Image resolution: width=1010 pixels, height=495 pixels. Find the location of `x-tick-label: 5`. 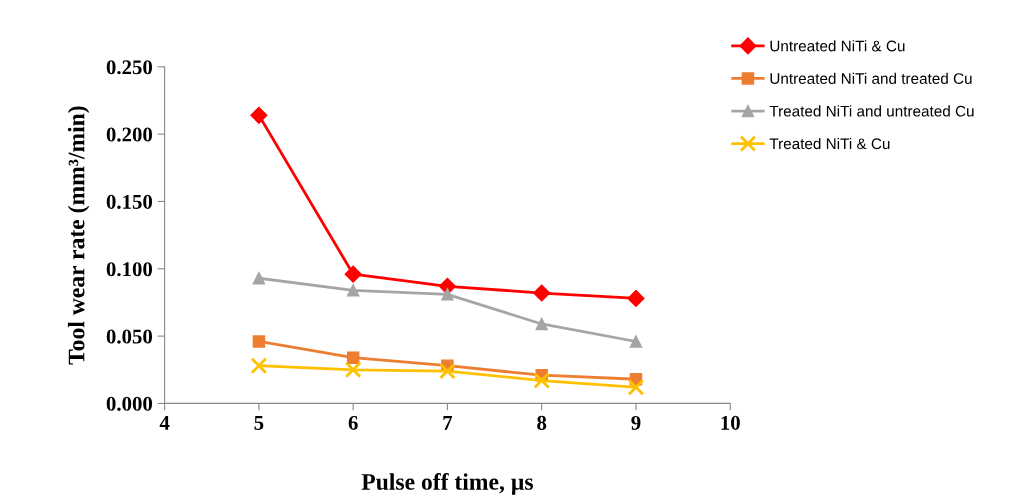

x-tick-label: 5 is located at coordinates (259, 423).